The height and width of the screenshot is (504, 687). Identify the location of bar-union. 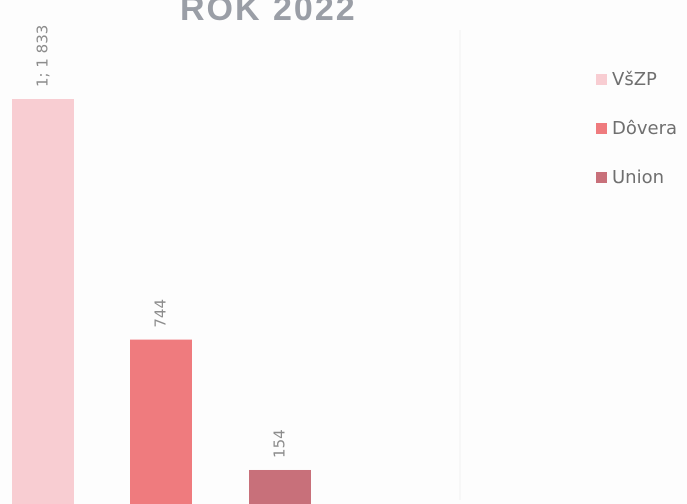
(280, 486).